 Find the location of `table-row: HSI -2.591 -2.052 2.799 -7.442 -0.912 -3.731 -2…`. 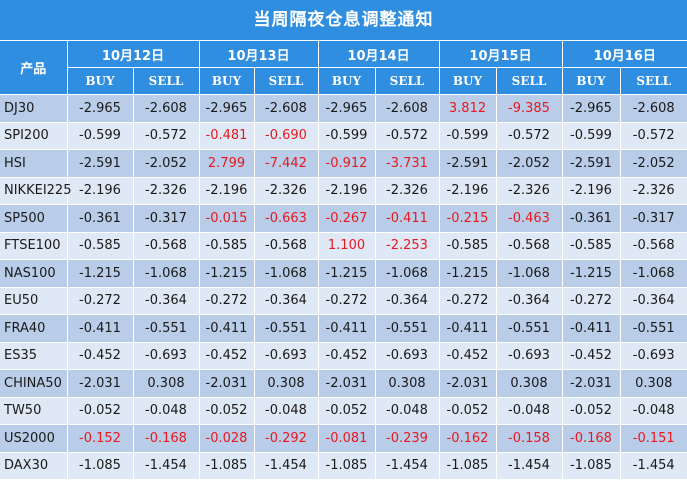

table-row: HSI -2.591 -2.052 2.799 -7.442 -0.912 -3.731 -2… is located at coordinates (343, 163).